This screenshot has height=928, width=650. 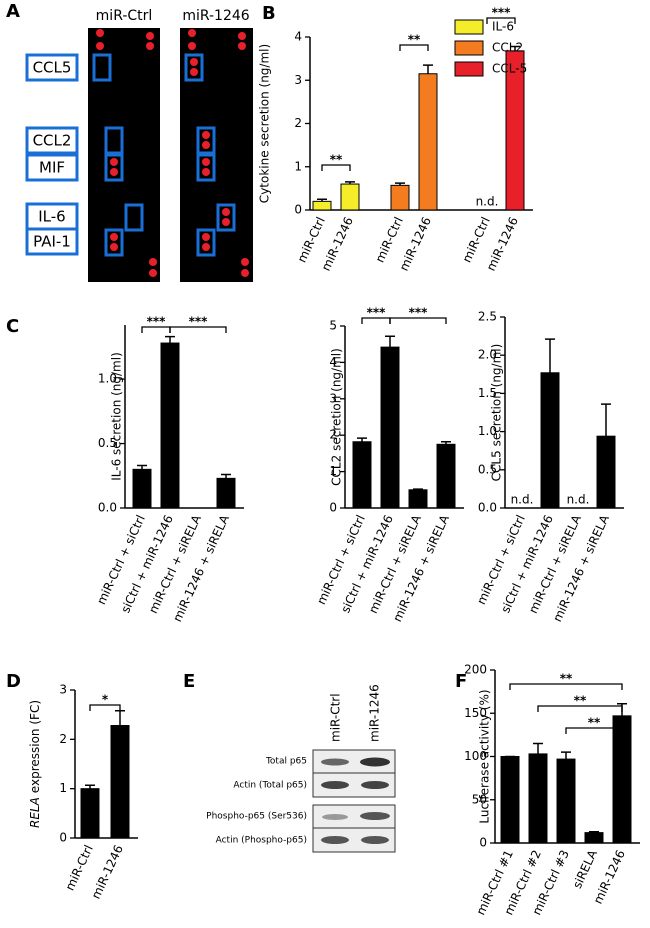 I want to click on y-tick-label: 2, so click(x=298, y=123).